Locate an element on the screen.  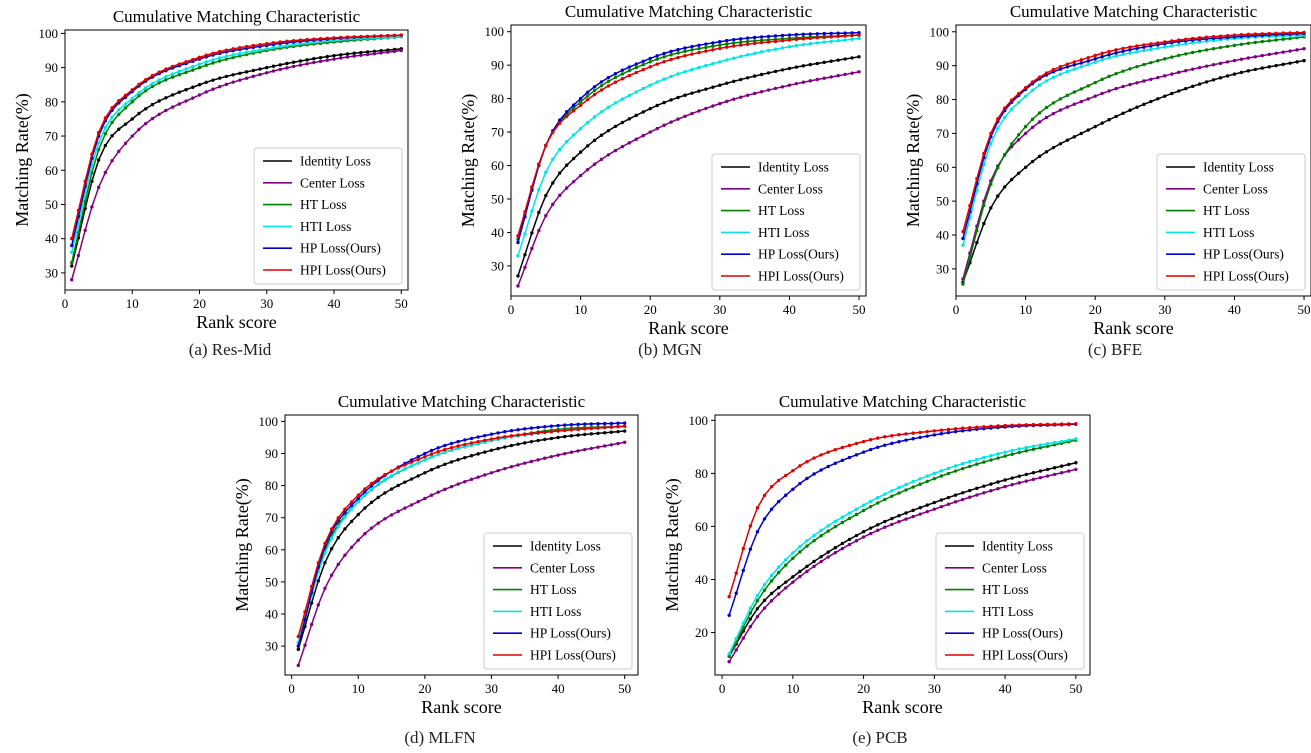
y-tick-label: 90 is located at coordinates (942, 65).